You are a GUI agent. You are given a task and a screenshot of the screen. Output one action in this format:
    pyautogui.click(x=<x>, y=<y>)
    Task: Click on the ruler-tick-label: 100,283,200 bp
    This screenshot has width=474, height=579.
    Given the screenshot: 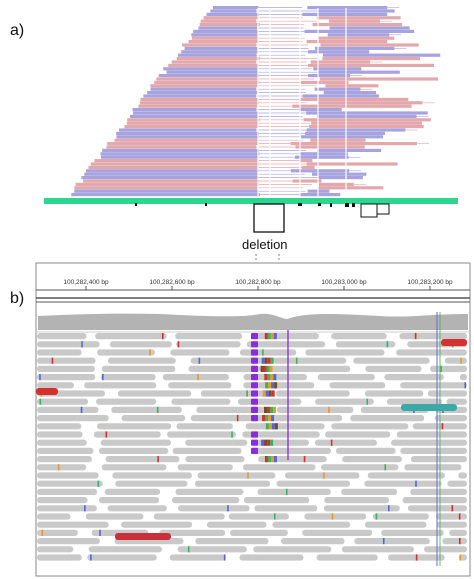 What is the action you would take?
    pyautogui.click(x=430, y=282)
    